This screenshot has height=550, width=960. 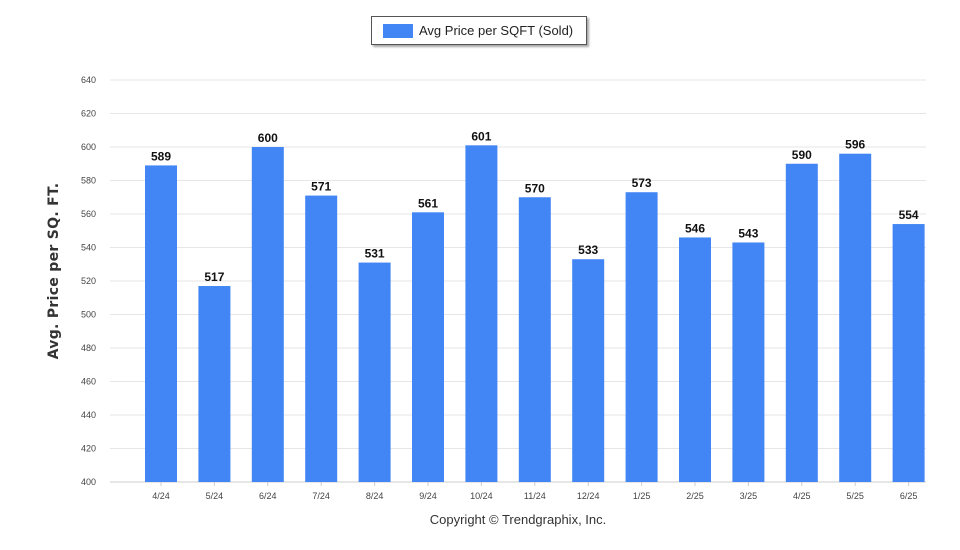 I want to click on y-tick-label: 580, so click(x=88, y=181).